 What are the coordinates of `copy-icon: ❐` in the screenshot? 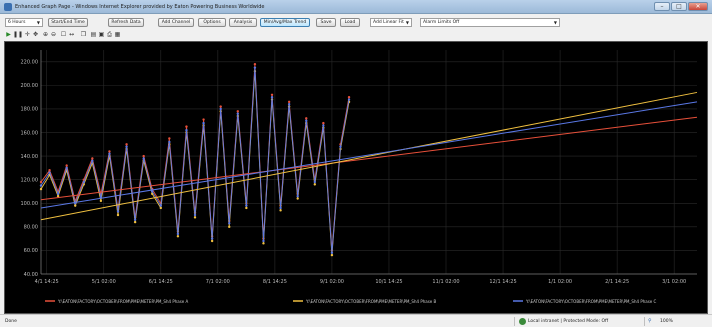 It's located at (83, 34).